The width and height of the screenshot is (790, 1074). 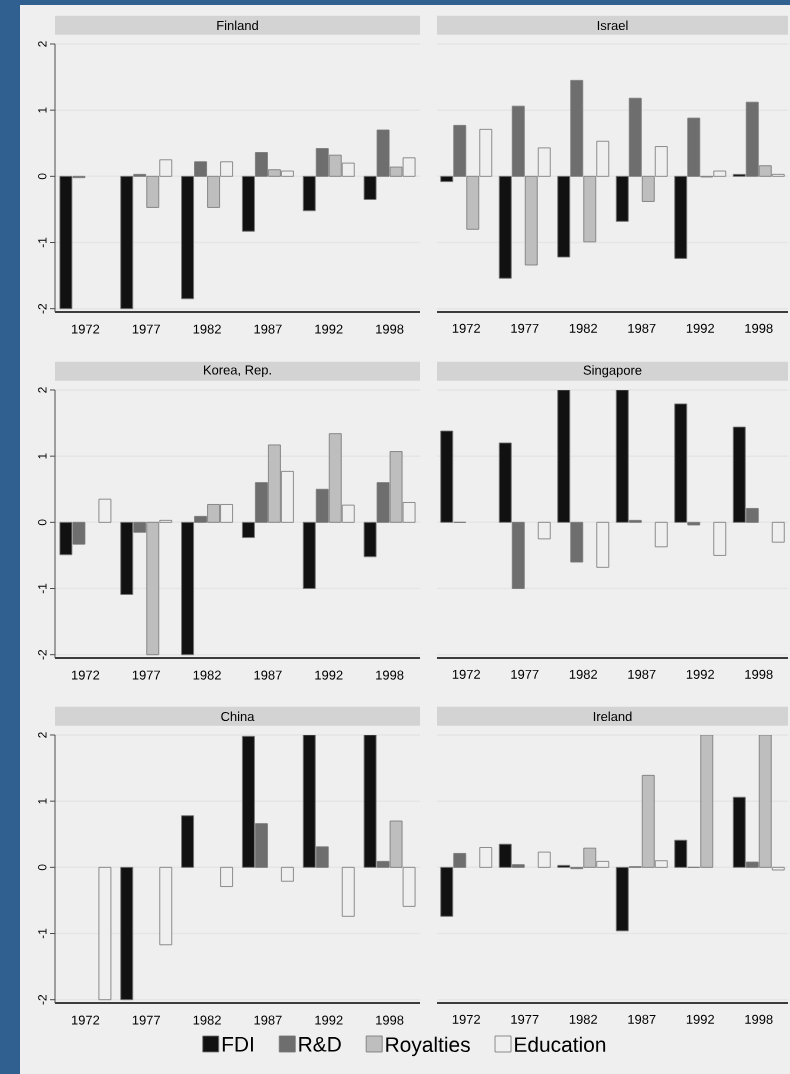 I want to click on chart-title: Finland, so click(x=237, y=25).